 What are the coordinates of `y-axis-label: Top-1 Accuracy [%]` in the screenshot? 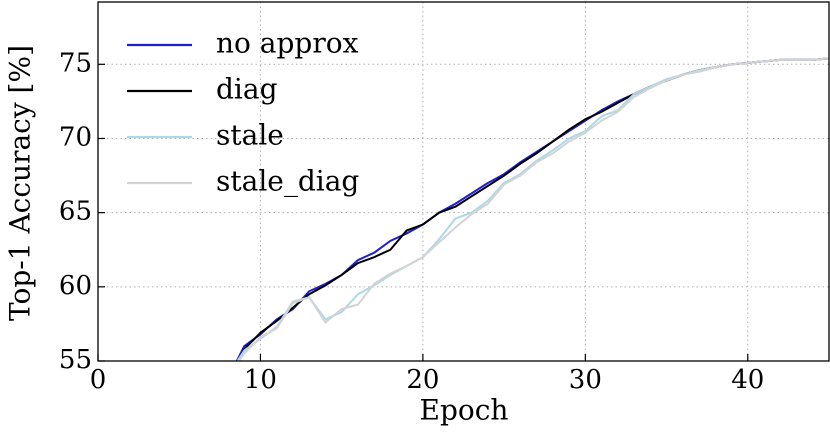 It's located at (20, 183).